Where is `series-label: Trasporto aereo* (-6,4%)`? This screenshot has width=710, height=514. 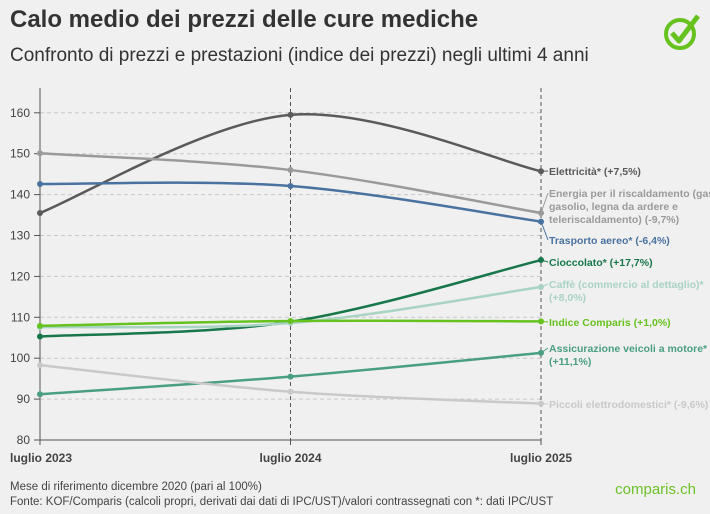
series-label: Trasporto aereo* (-6,4%) is located at coordinates (609, 241).